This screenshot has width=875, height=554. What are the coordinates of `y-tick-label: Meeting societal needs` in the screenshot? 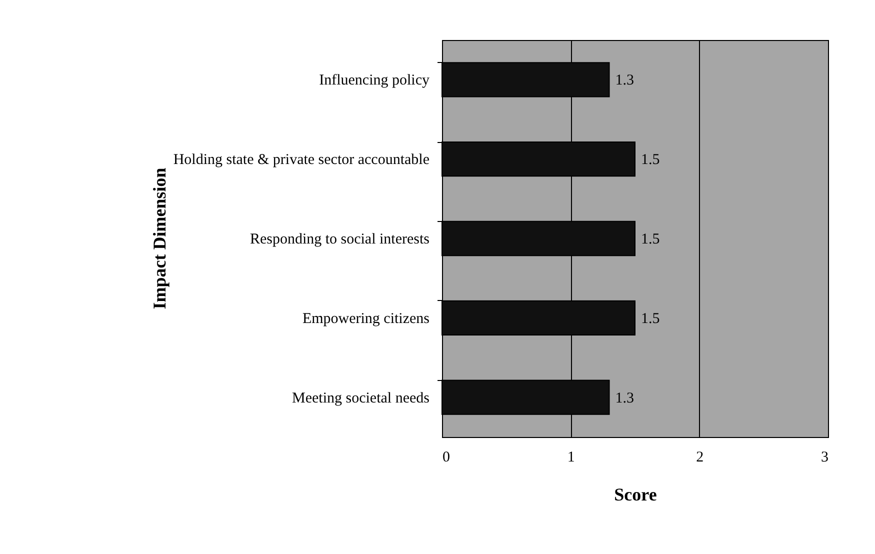 It's located at (361, 398).